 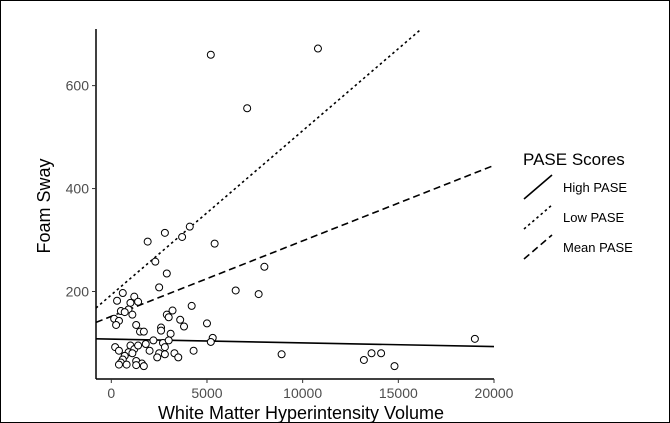 I want to click on x-ticks: 0 5000 10000 15000 20000, so click(x=310, y=390).